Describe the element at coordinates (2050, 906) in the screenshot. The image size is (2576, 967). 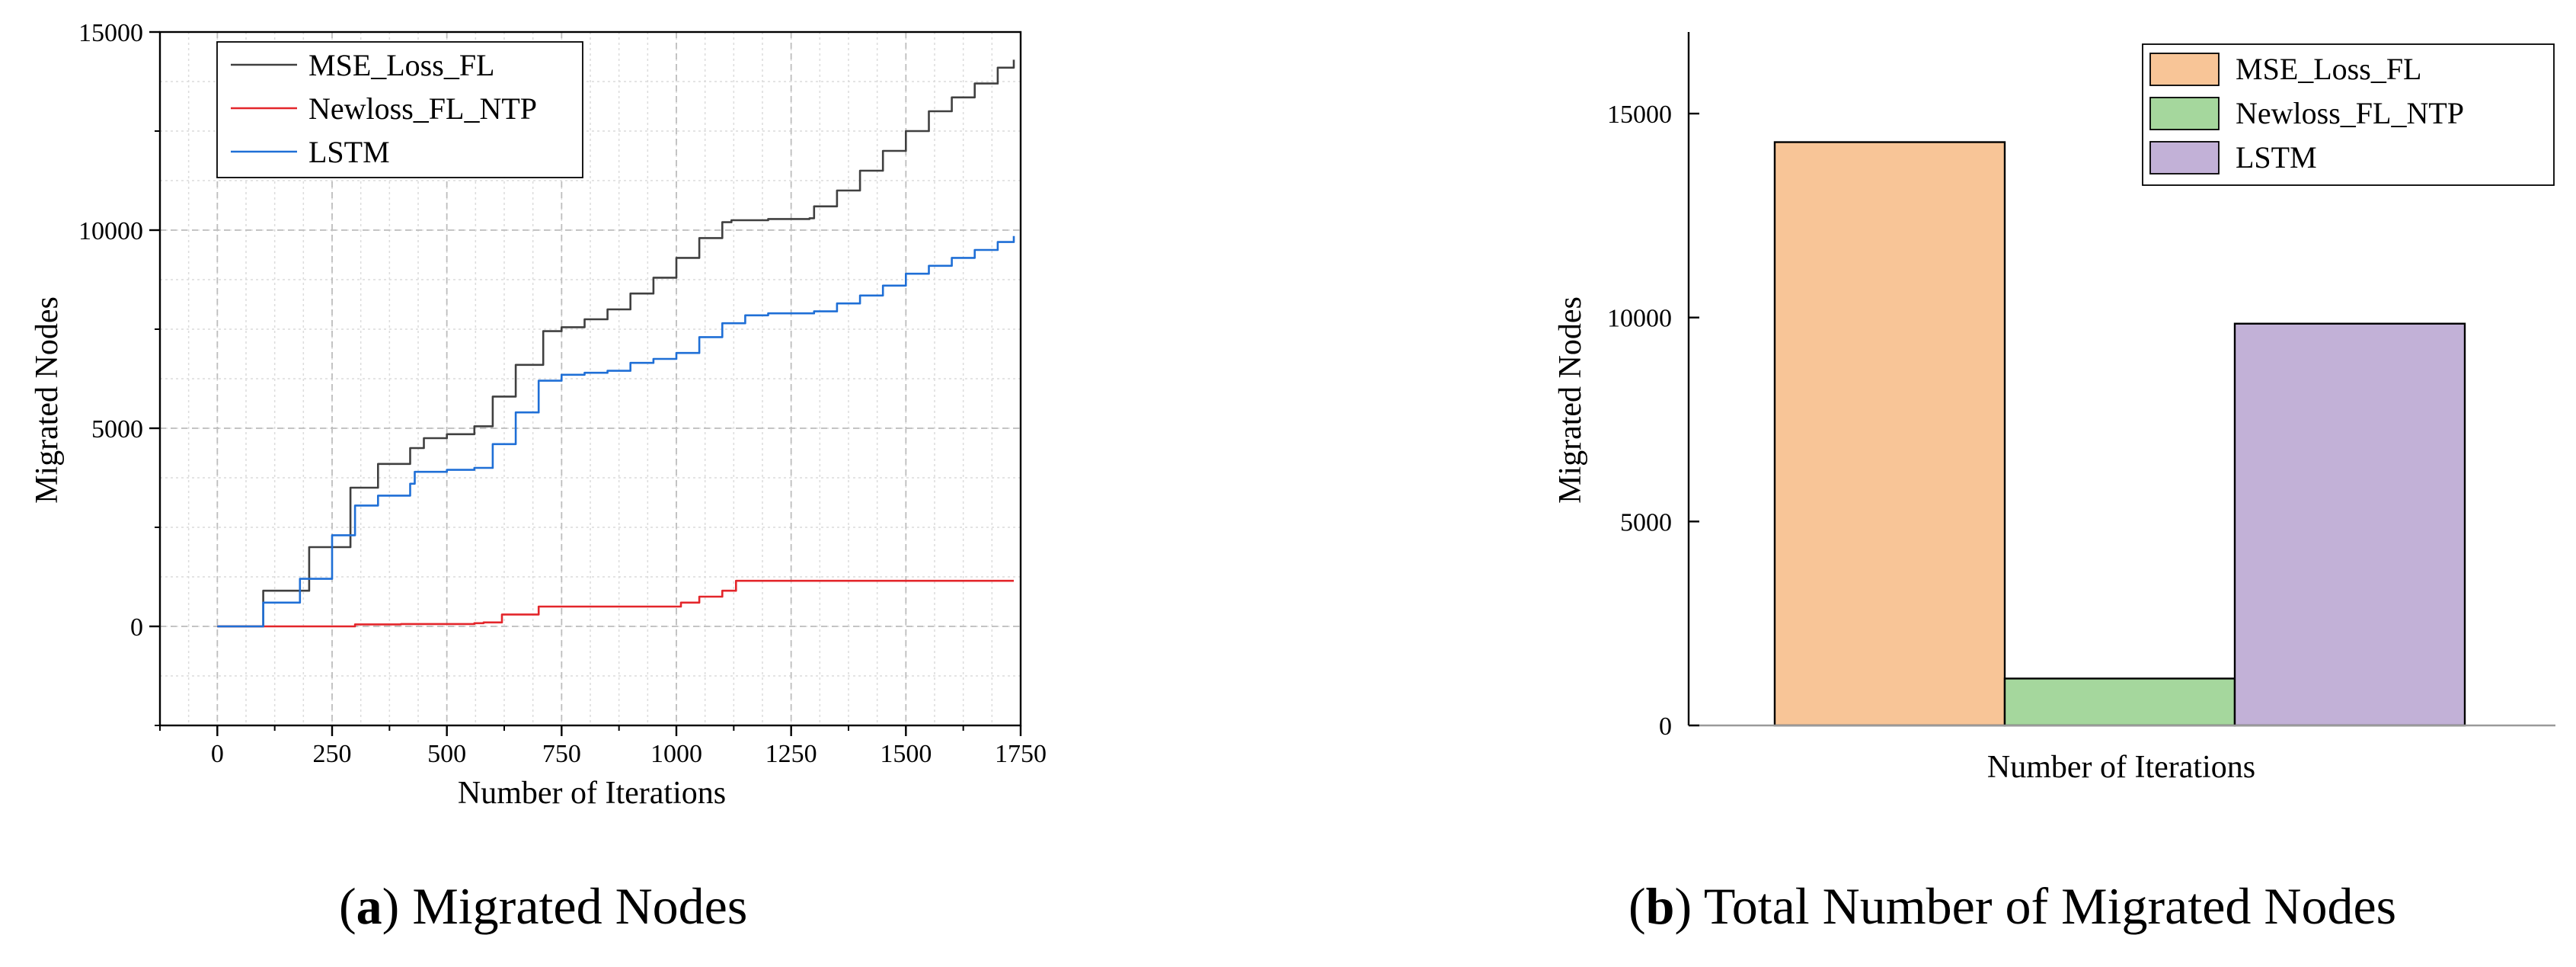
I see `caption-b-text: Total Number of Migrated Nodes` at that location.